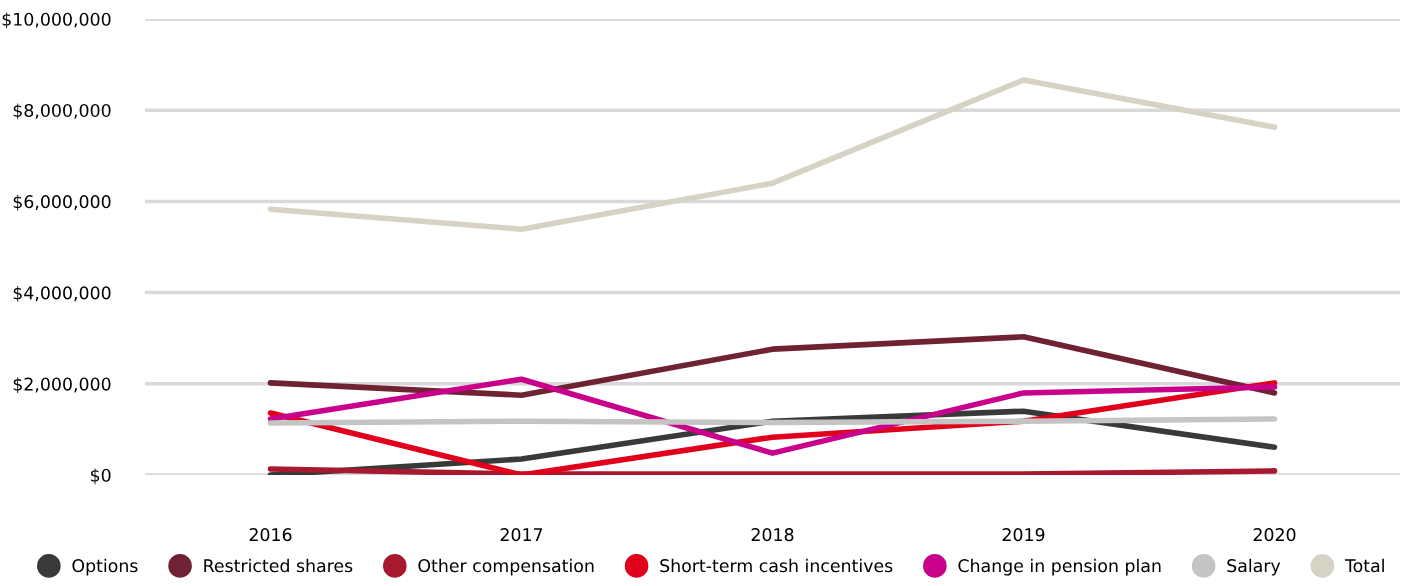  I want to click on y-tick-label: $6,000,000, so click(62, 202).